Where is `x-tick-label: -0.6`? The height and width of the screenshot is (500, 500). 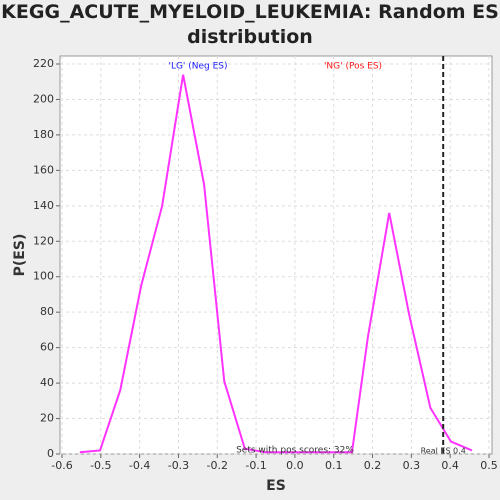 x-tick-label: -0.6 is located at coordinates (61, 465).